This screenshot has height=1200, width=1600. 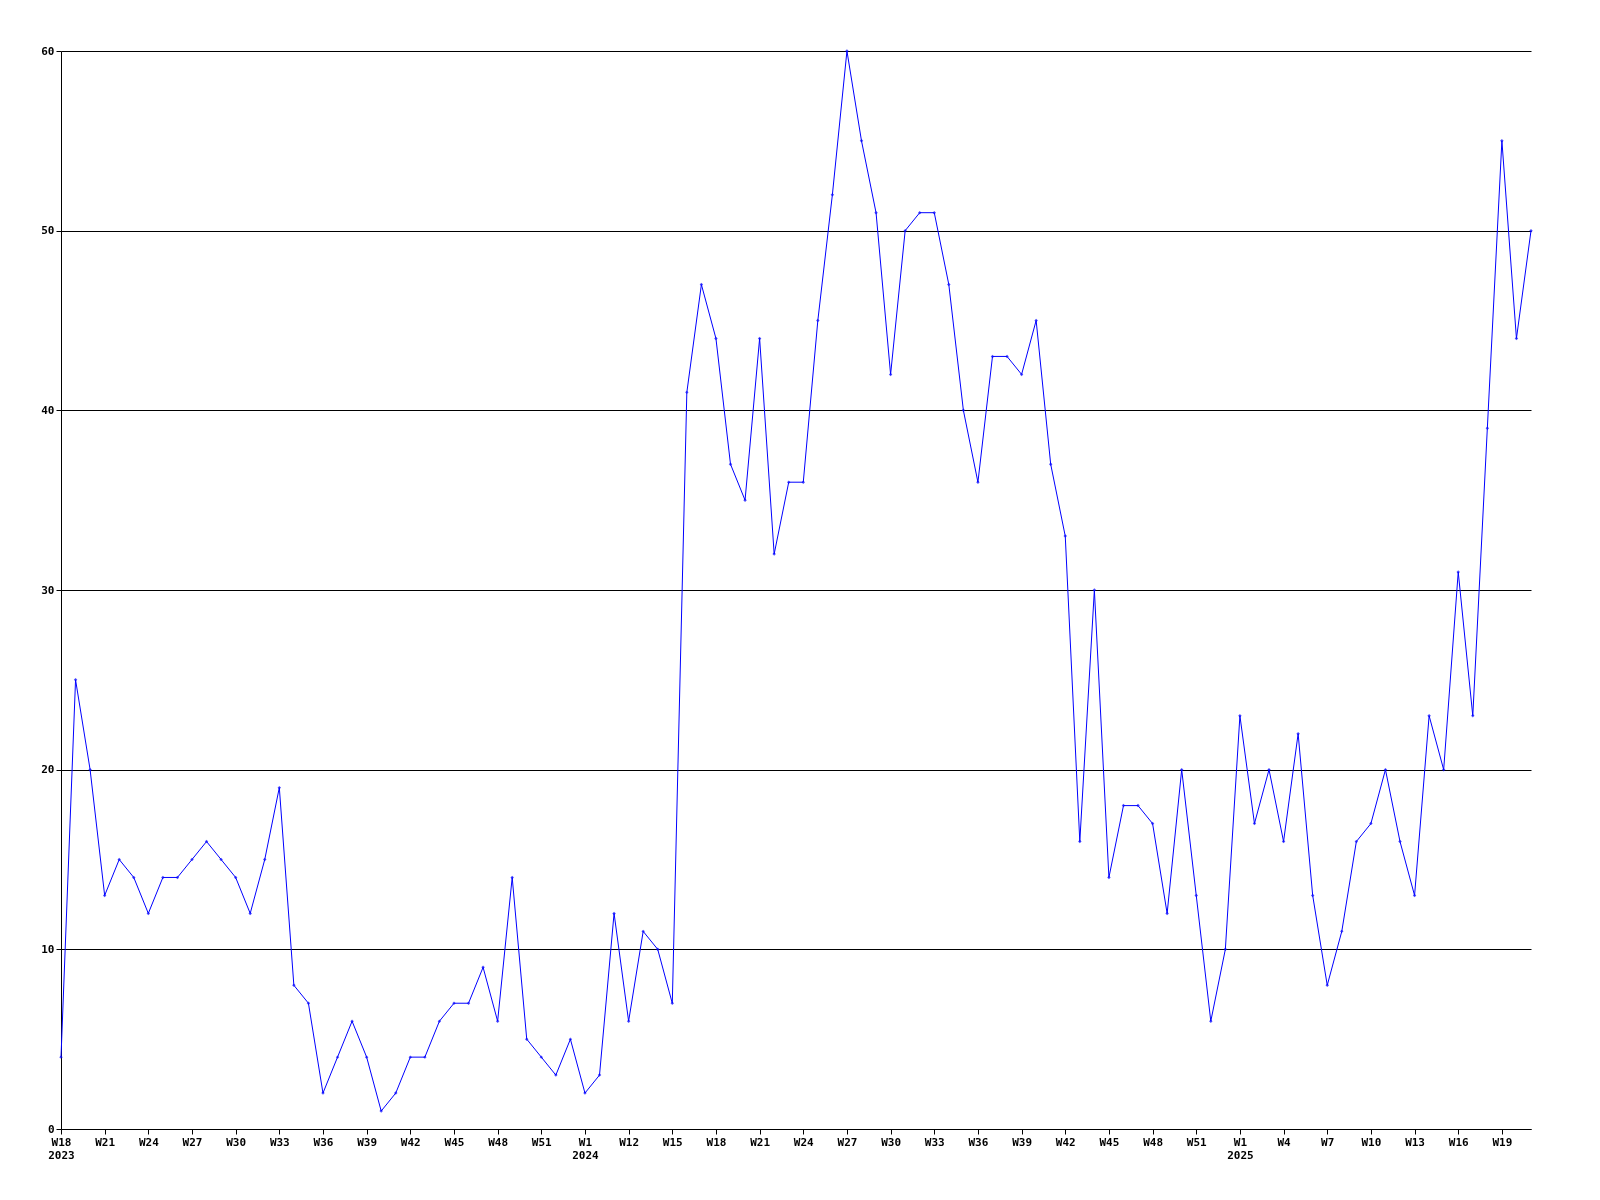 I want to click on x-tick-label: W13, so click(x=1415, y=1142).